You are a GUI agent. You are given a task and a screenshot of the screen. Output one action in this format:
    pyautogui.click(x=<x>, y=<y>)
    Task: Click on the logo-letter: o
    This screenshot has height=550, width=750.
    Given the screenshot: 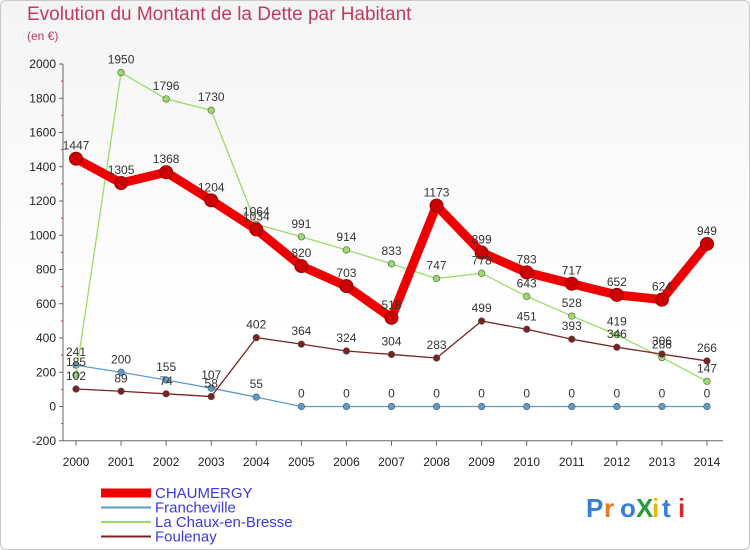 What is the action you would take?
    pyautogui.click(x=628, y=508)
    